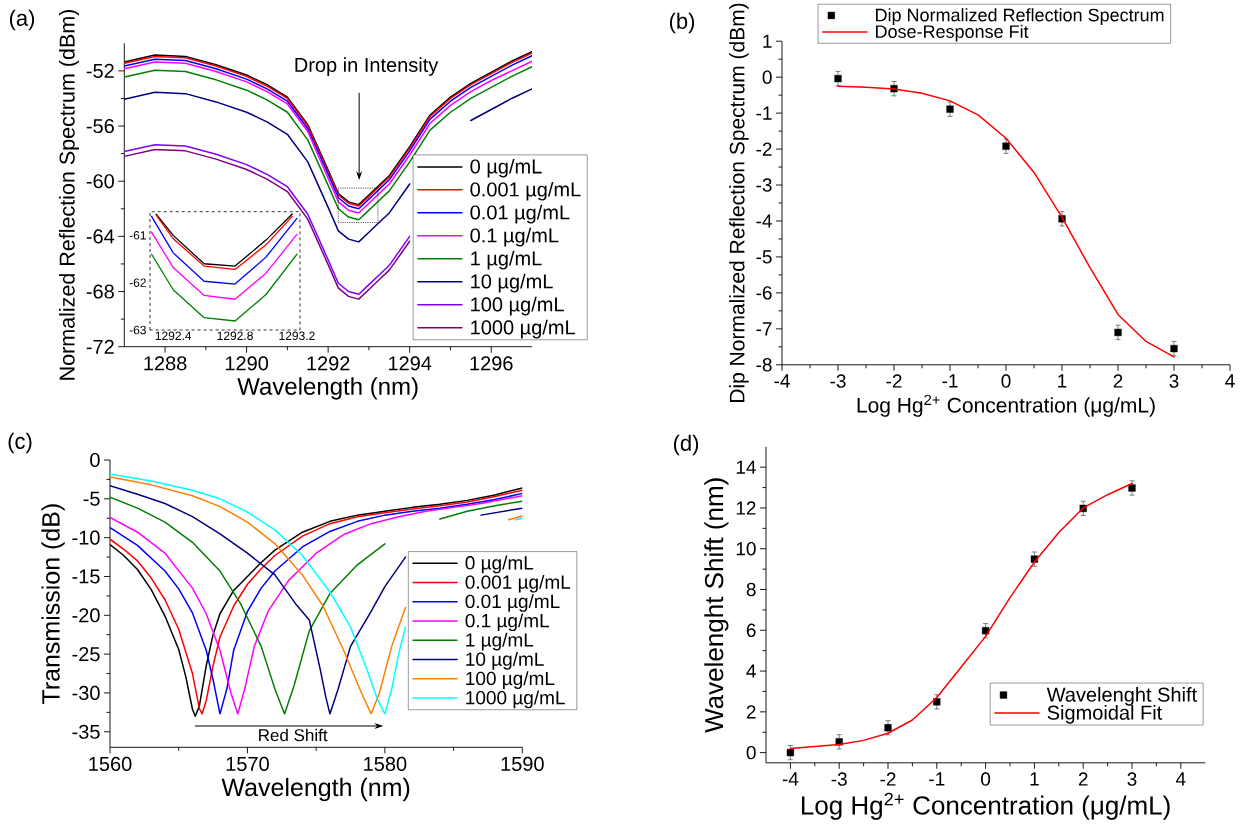  What do you see at coordinates (137, 330) in the screenshot?
I see `y-tick-label: -63` at bounding box center [137, 330].